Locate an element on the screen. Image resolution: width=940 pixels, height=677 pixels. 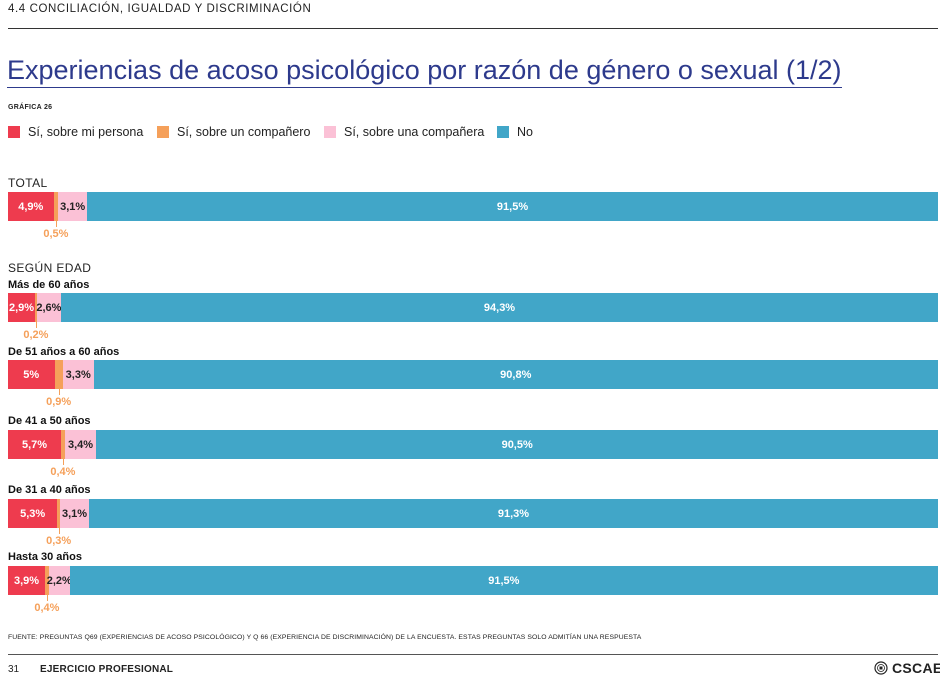
data-label: 4,9% is located at coordinates (31, 206).